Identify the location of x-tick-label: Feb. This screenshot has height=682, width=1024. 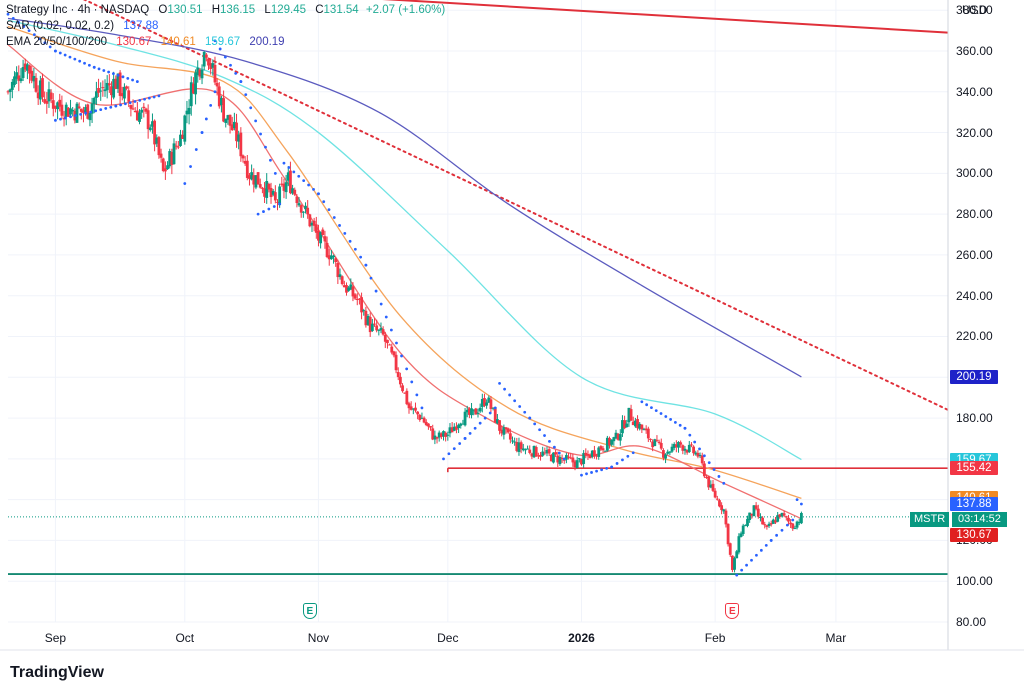
(715, 638).